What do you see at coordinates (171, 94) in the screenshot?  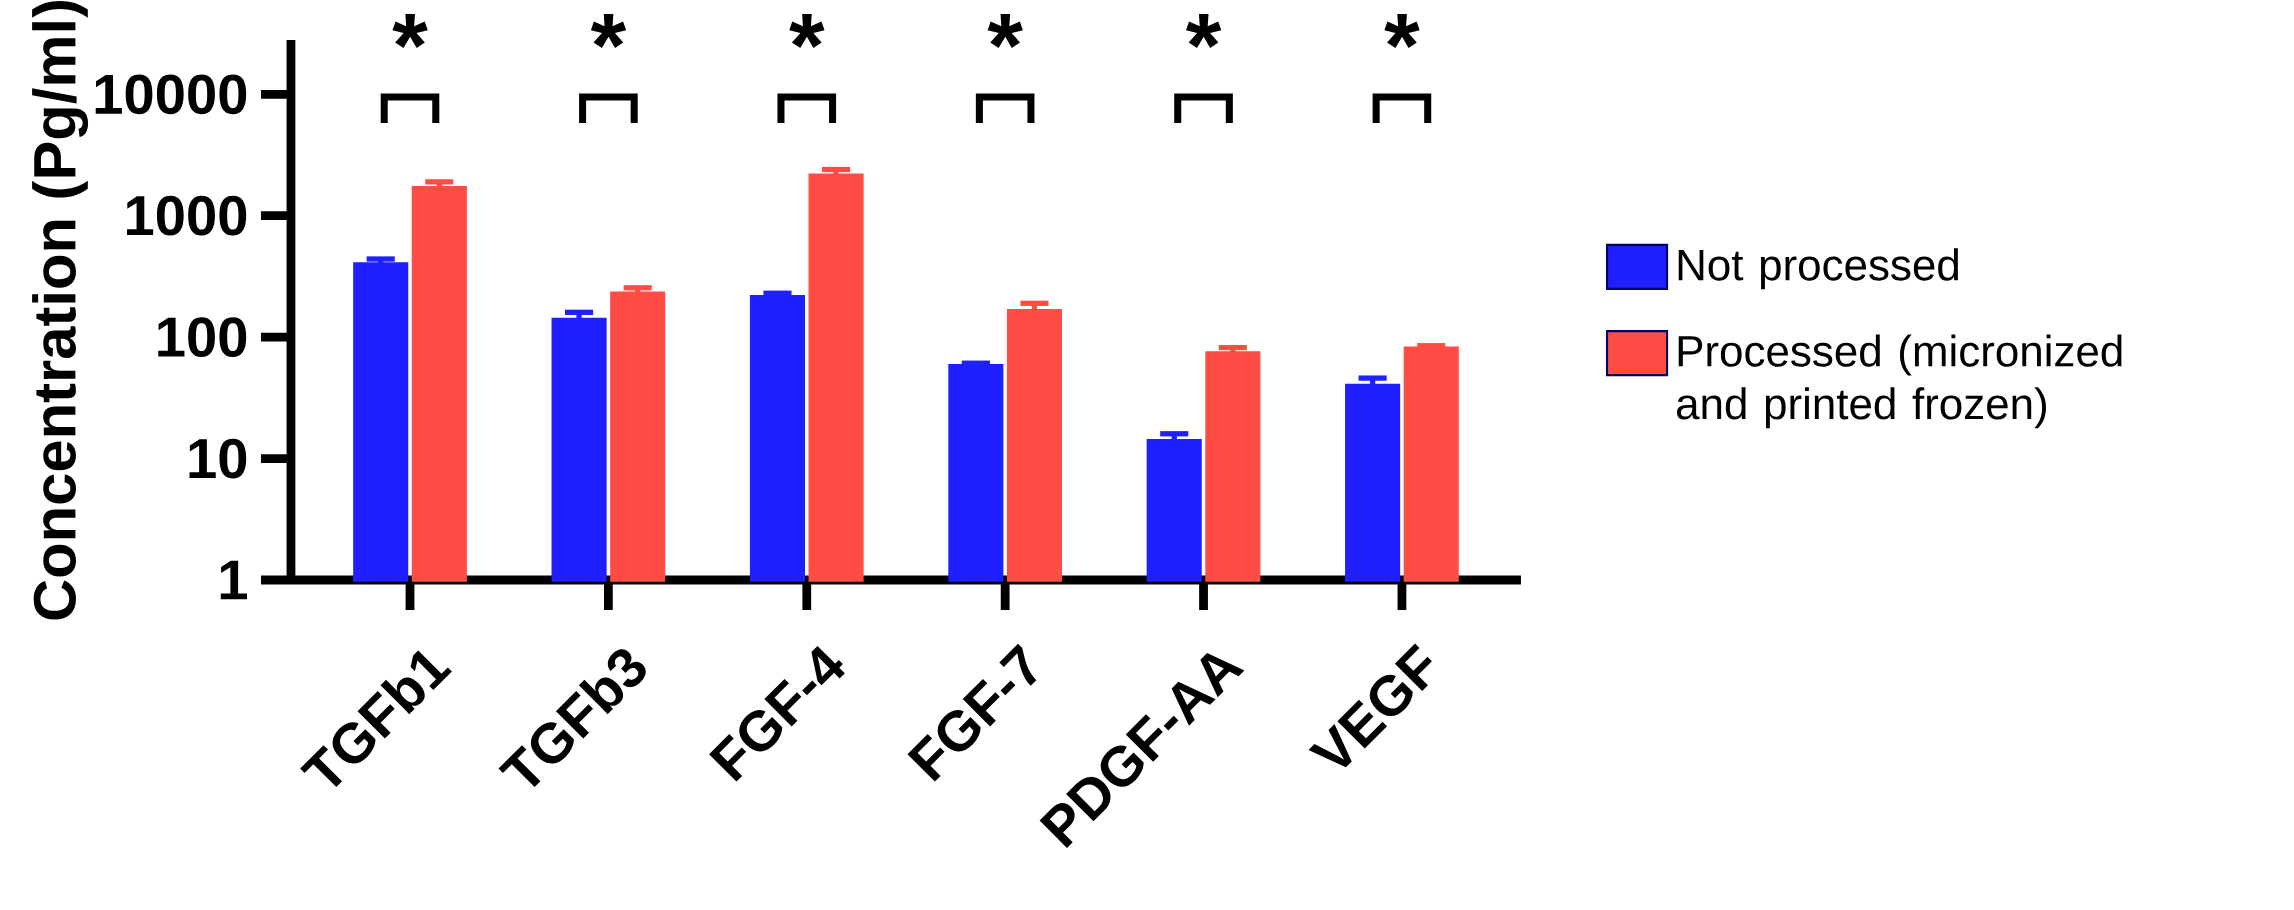 I see `y-tick-label: 10000` at bounding box center [171, 94].